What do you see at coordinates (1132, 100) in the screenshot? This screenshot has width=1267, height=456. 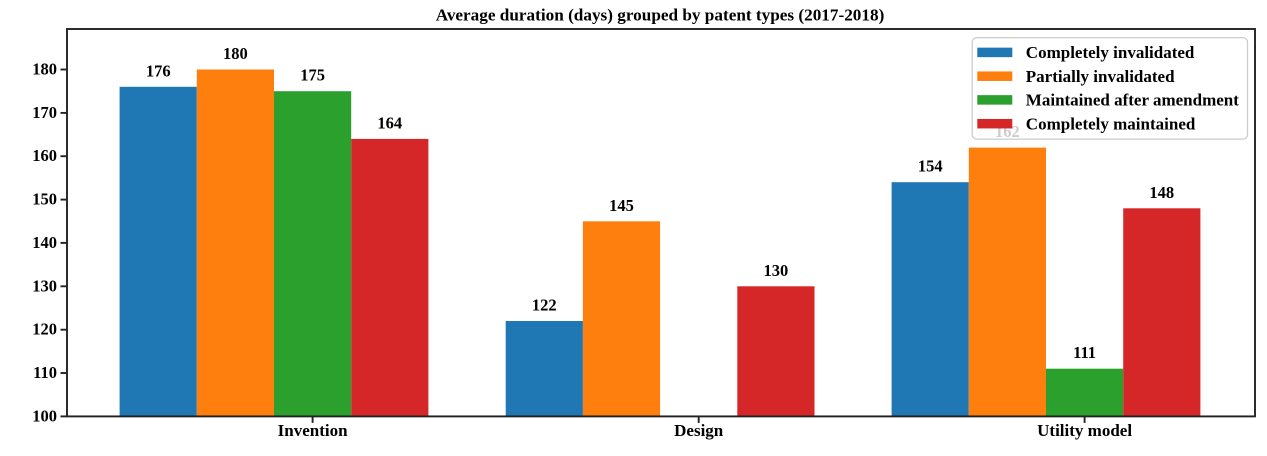 I see `svg-text: Maintained after amendment` at bounding box center [1132, 100].